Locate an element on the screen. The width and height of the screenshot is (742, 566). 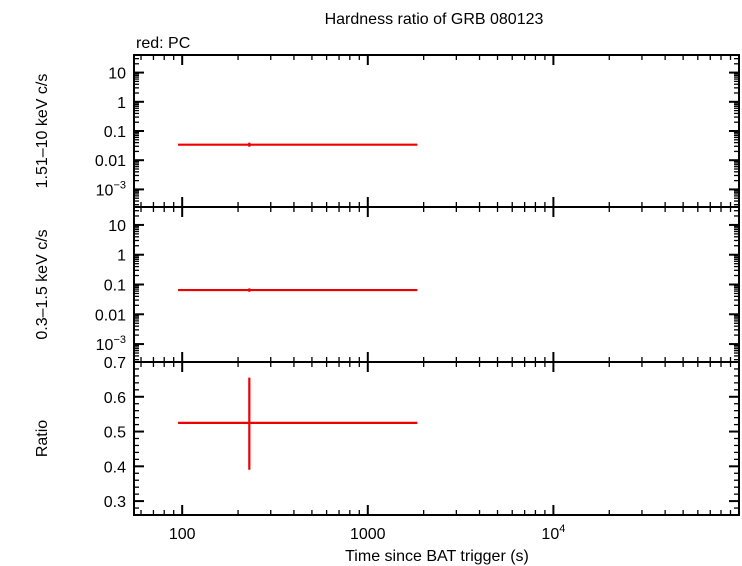
y-axis-label: 0.3–1.5 keV c/s is located at coordinates (42, 284).